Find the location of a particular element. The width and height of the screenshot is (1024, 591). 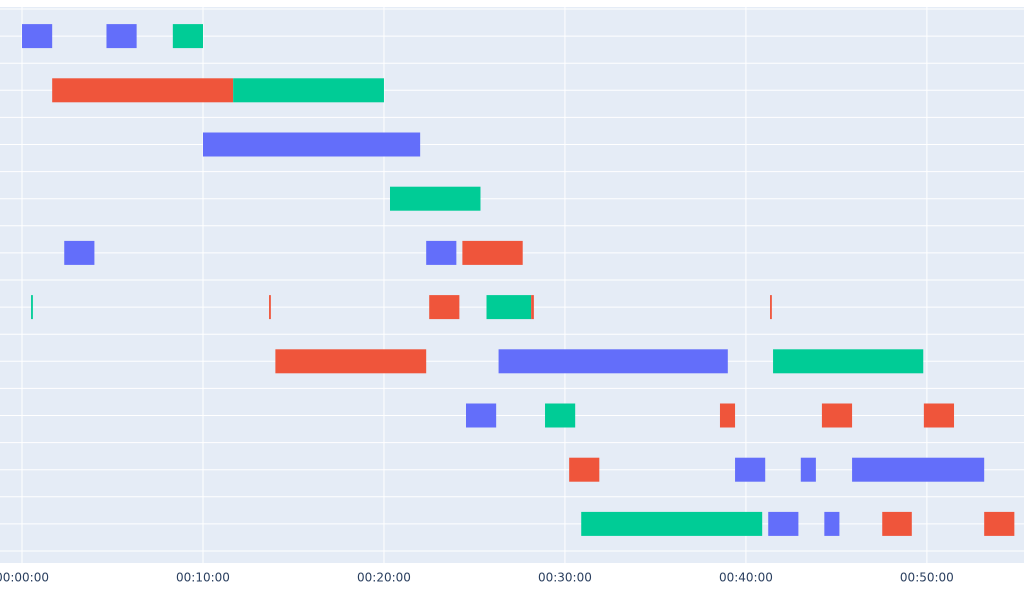

x-tick-label: 00:30:00 is located at coordinates (565, 578).